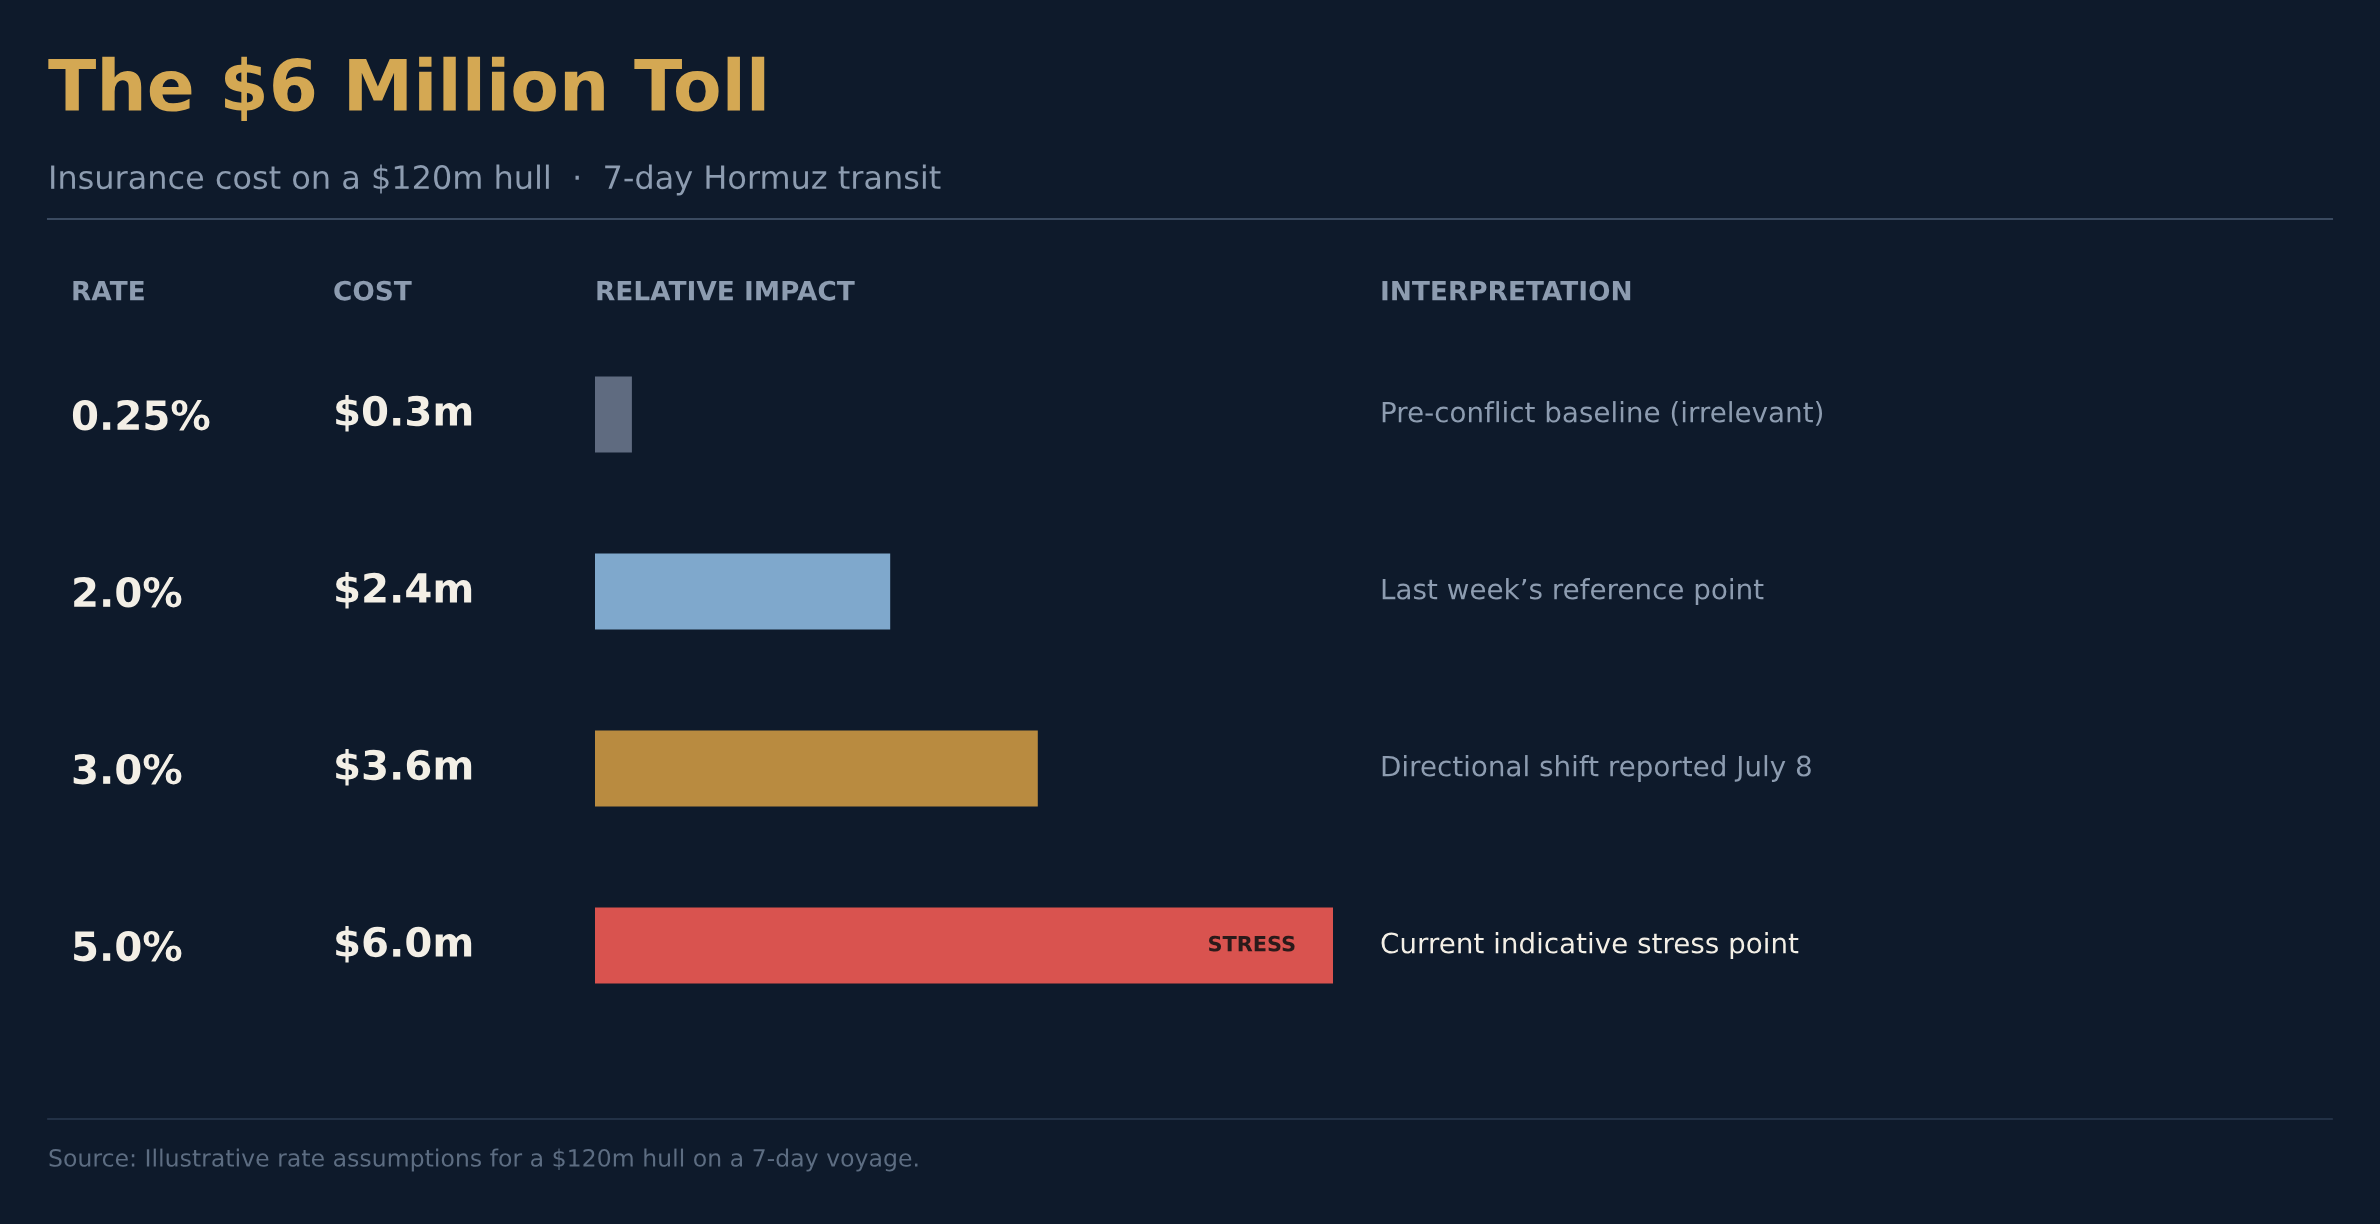  Describe the element at coordinates (108, 291) in the screenshot. I see `y-axis-title: RATE` at that location.